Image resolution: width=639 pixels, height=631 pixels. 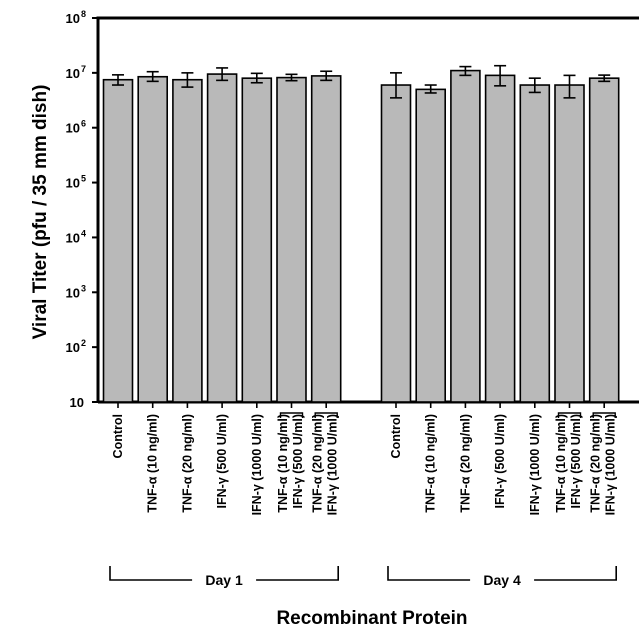 I want to click on group-label: Day 4, so click(x=502, y=580).